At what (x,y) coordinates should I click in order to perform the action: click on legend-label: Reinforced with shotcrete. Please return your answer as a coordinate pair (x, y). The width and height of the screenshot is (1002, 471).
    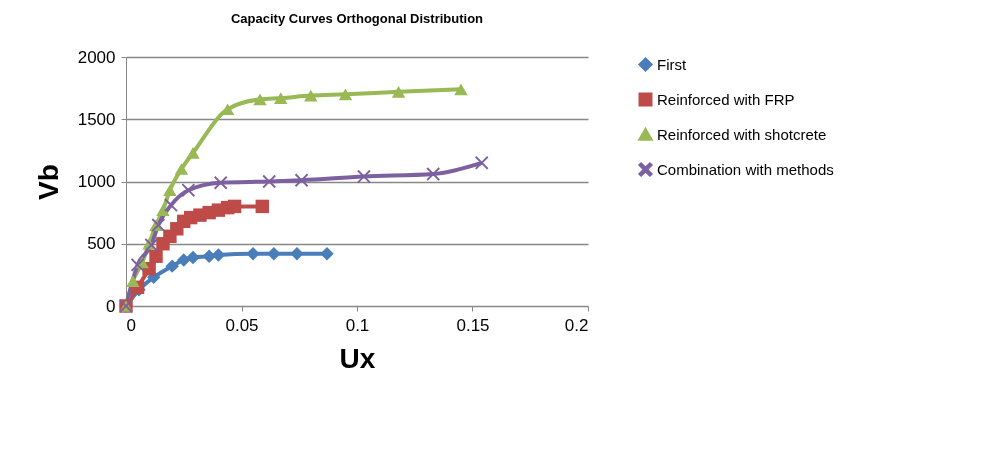
    Looking at the image, I should click on (742, 134).